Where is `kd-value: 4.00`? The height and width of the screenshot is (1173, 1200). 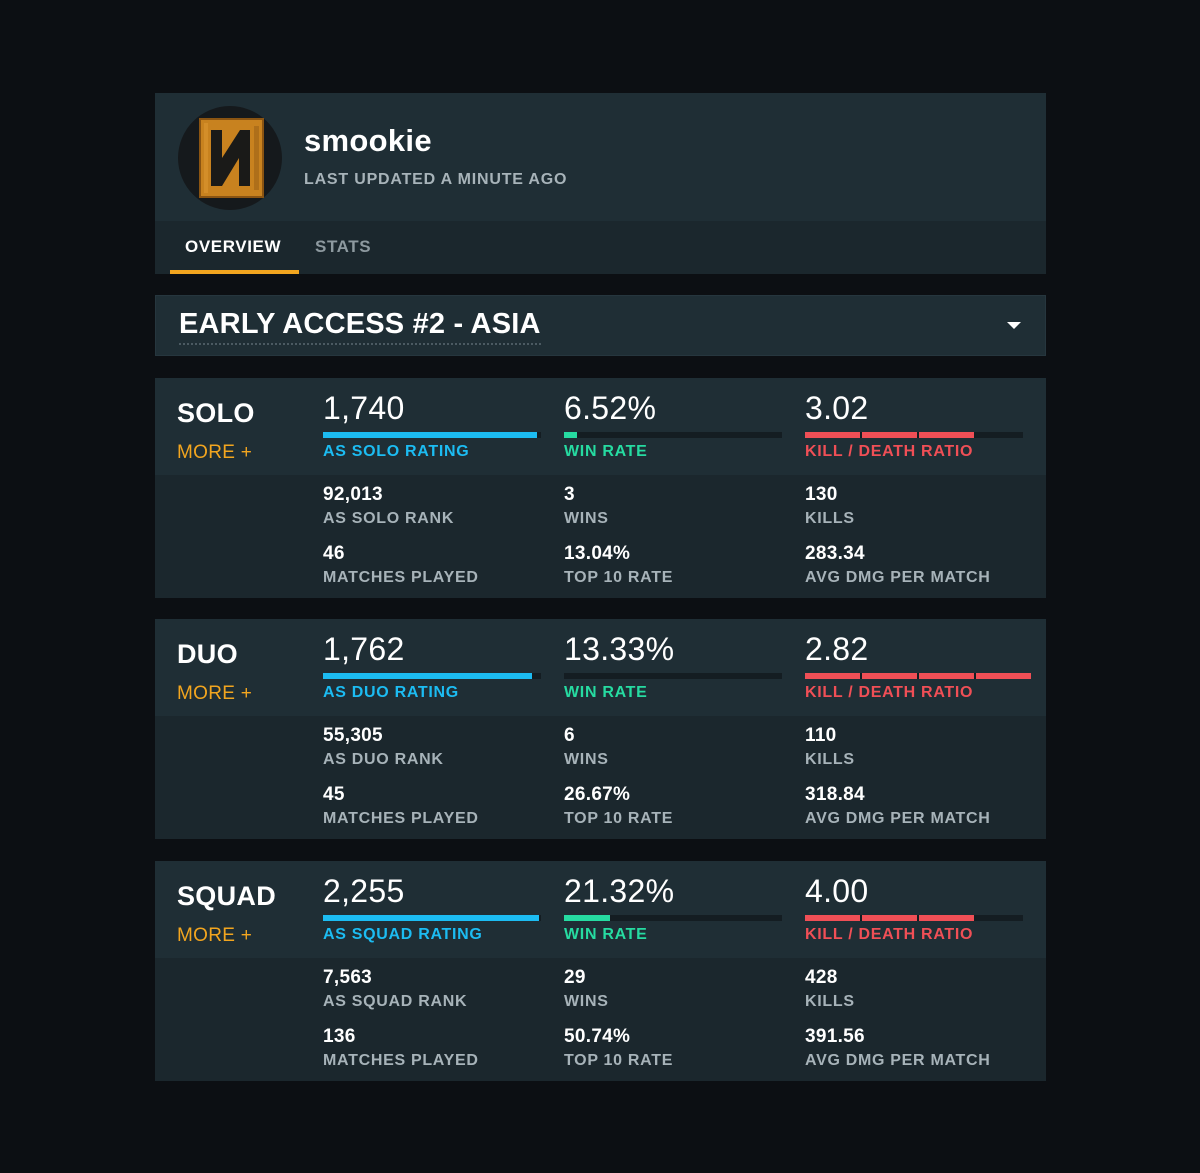
kd-value: 4.00 is located at coordinates (837, 891).